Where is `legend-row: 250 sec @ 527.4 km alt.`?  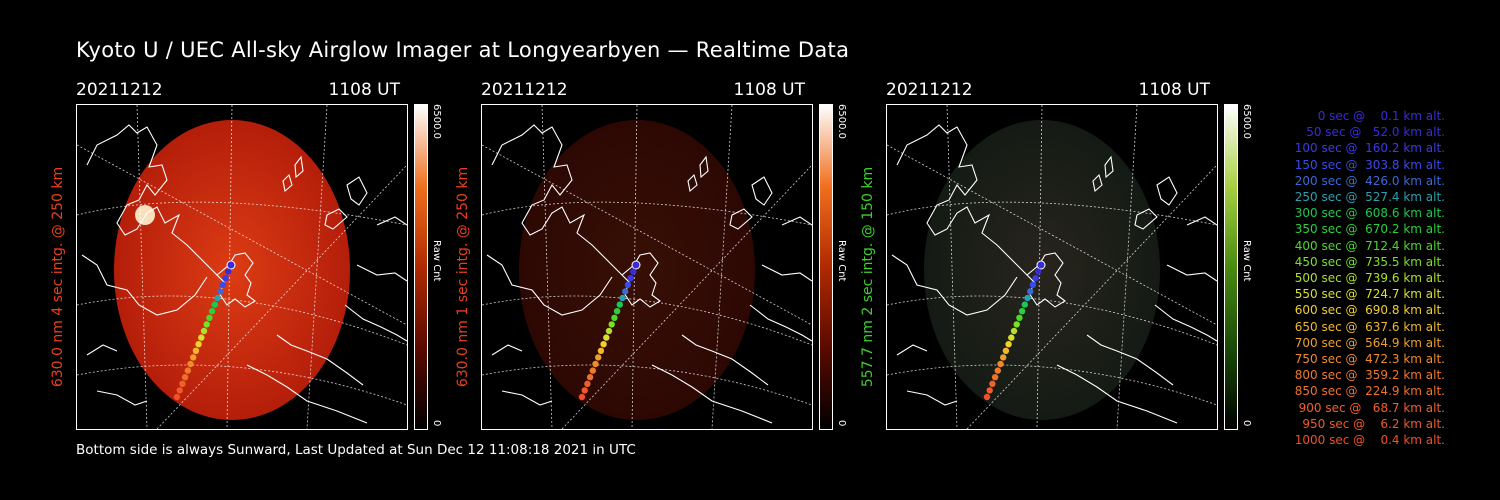
legend-row: 250 sec @ 527.4 km alt. is located at coordinates (1369, 197).